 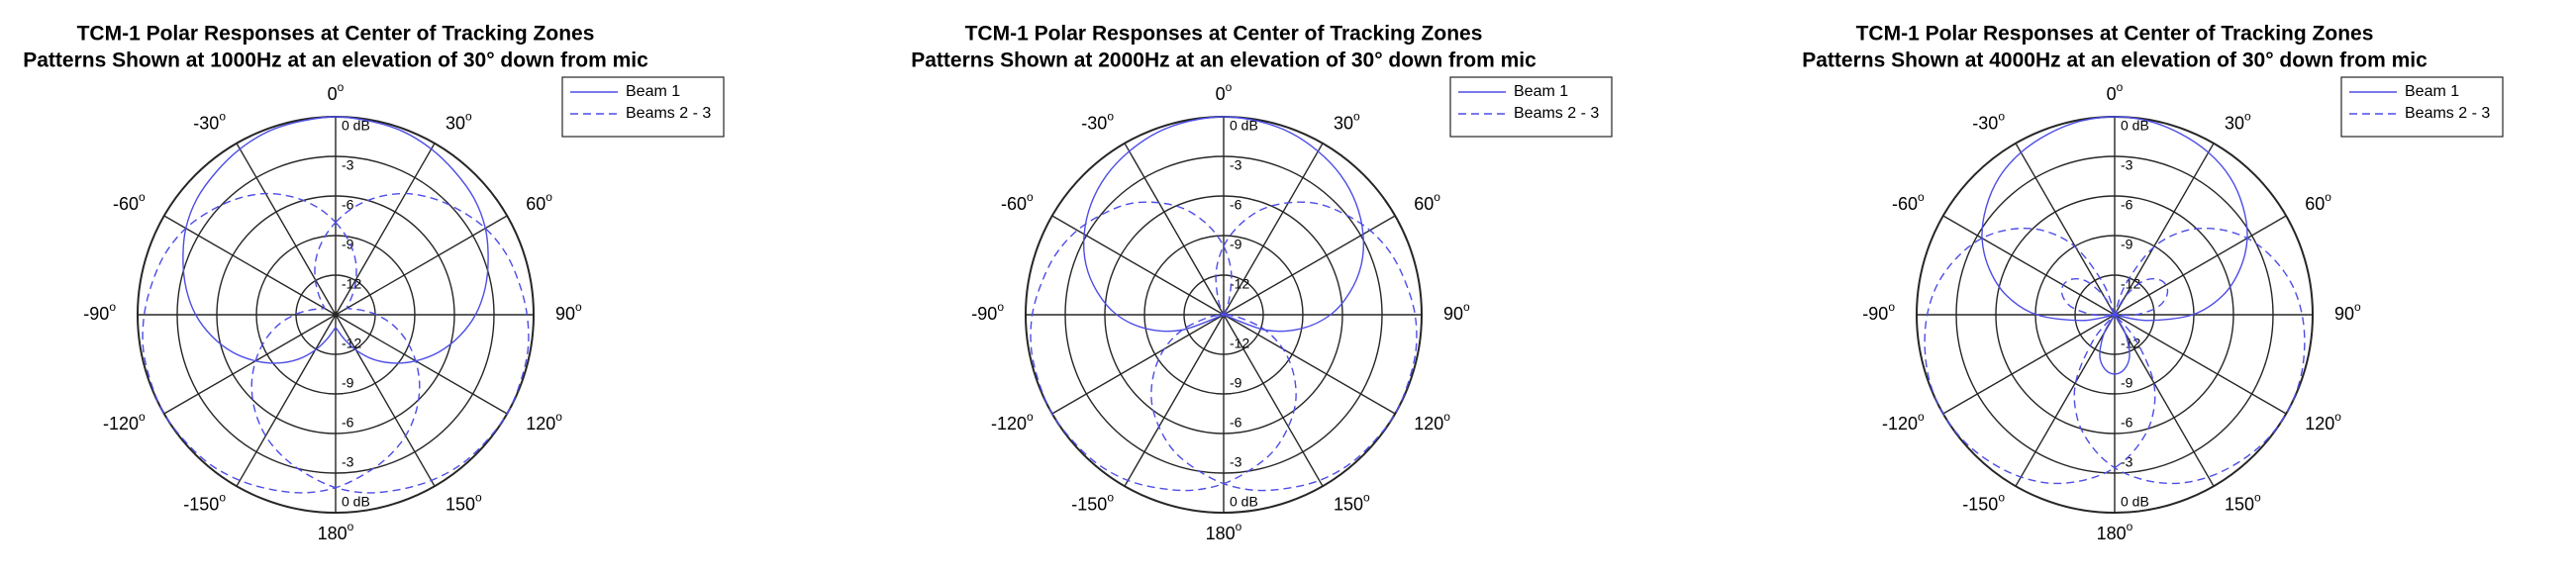 I want to click on angle-value: 0, so click(x=2112, y=94).